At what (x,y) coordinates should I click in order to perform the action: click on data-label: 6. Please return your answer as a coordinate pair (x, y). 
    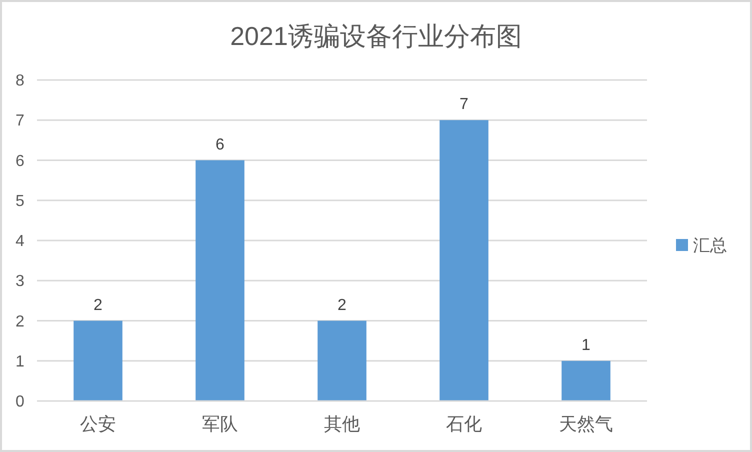
    Looking at the image, I should click on (220, 145).